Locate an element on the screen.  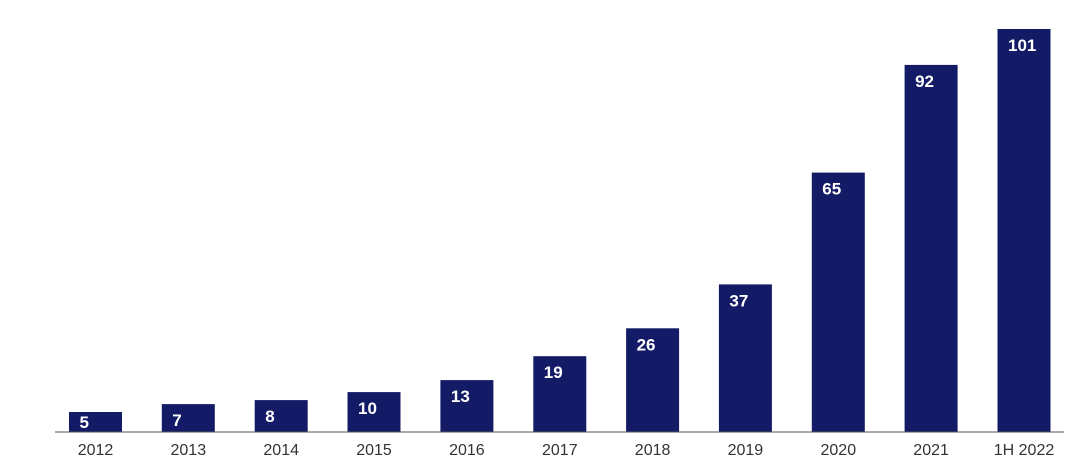
bar-2012 is located at coordinates (95, 422).